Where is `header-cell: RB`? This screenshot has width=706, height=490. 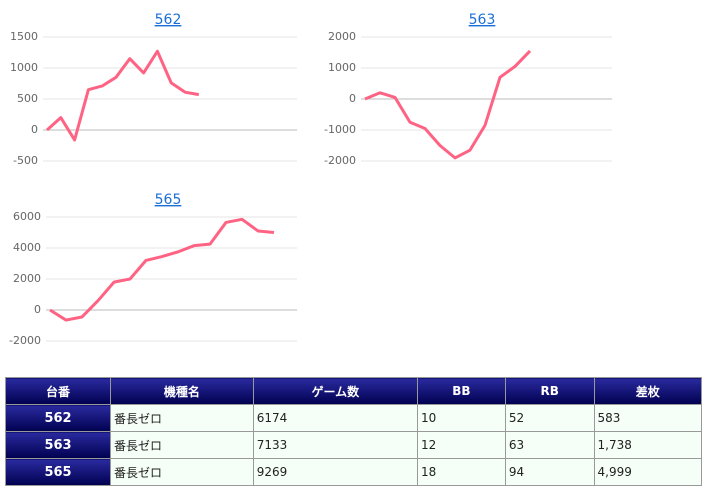 header-cell: RB is located at coordinates (549, 391).